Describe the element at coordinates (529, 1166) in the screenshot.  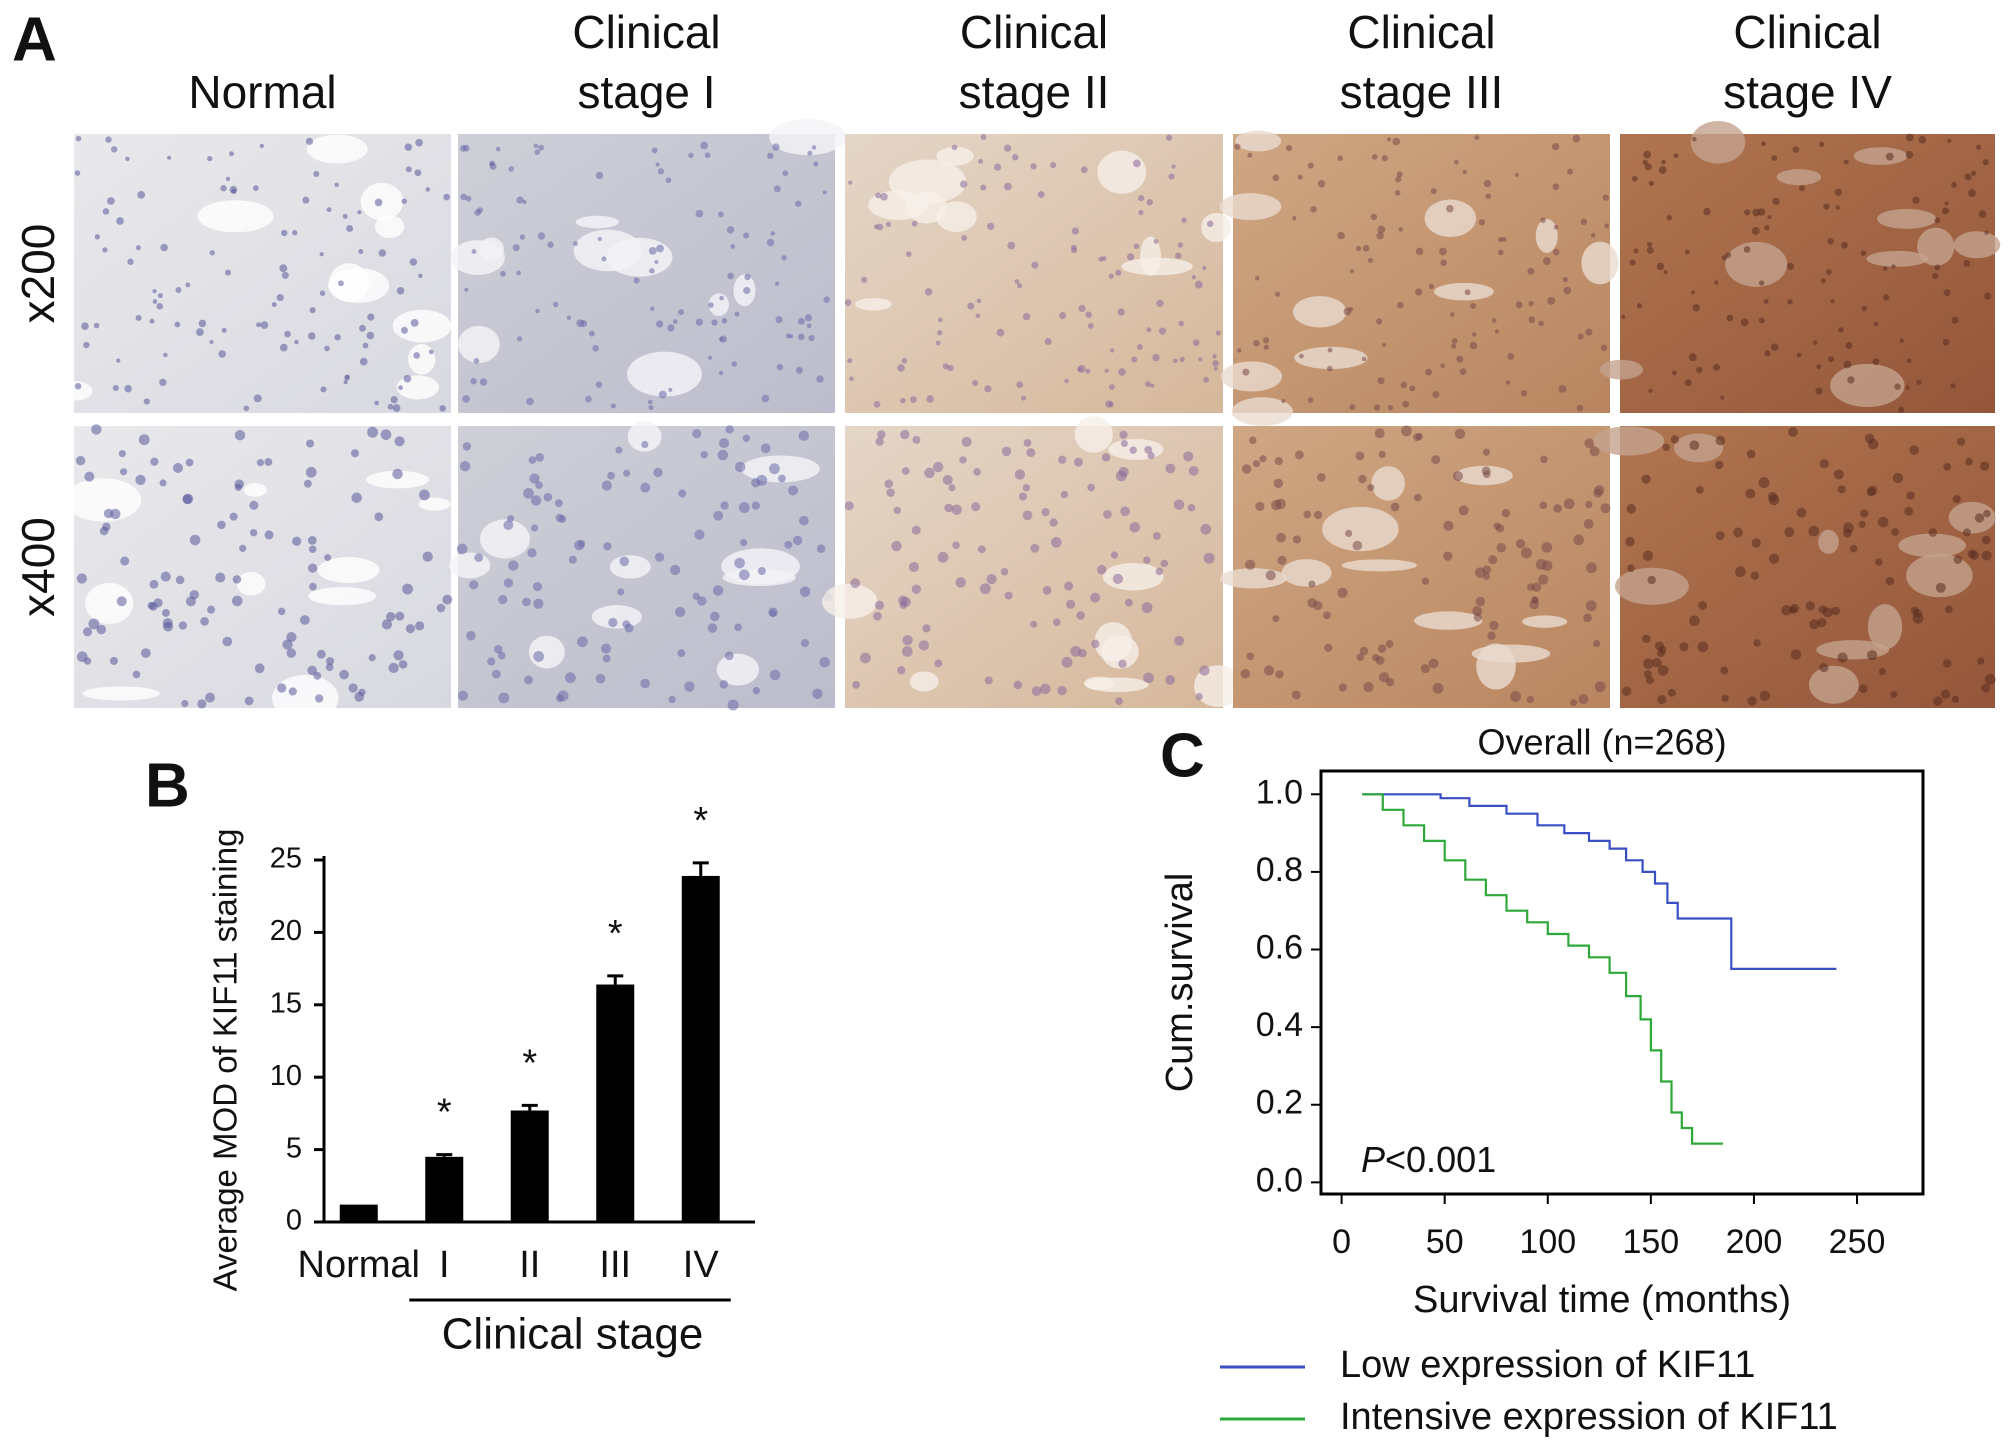
I see `bar` at that location.